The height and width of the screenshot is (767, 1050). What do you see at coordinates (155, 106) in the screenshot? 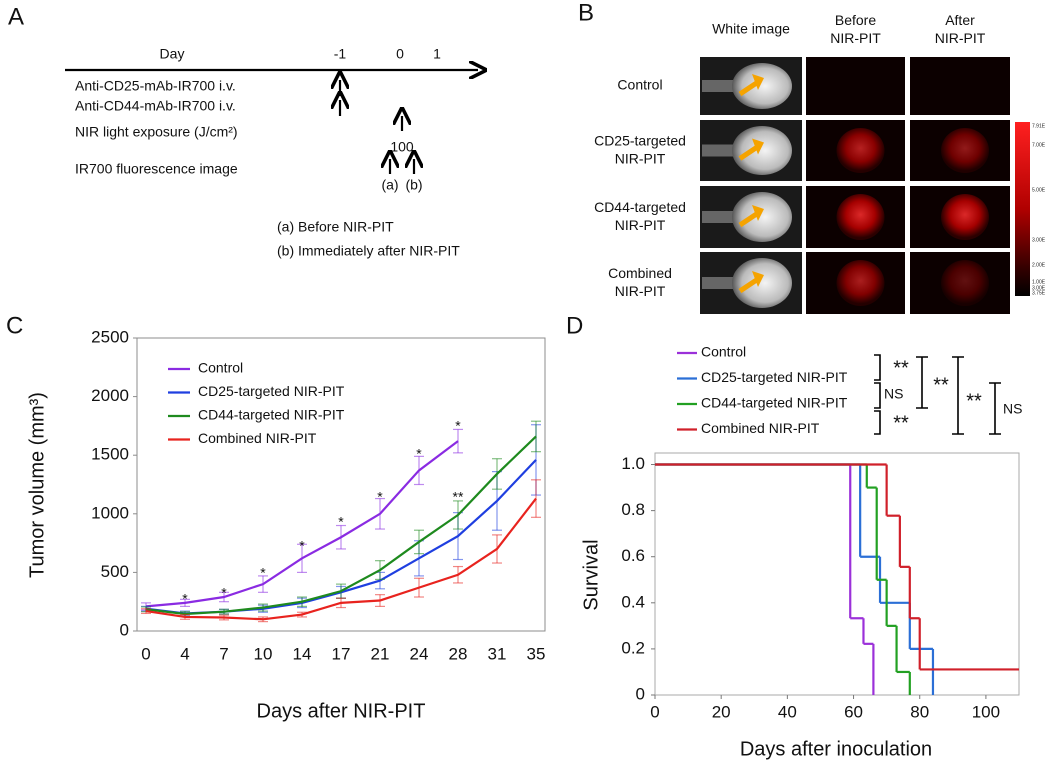
I see `row-label: Anti-CD44-mAb-IR700 i.v.` at bounding box center [155, 106].